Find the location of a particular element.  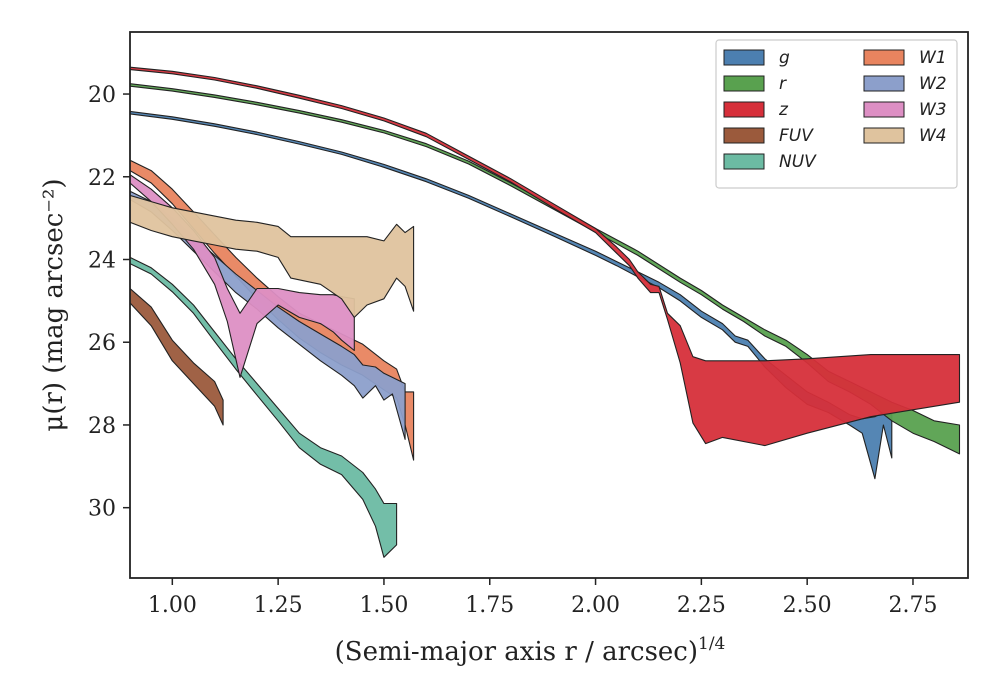

legend-label: W1 is located at coordinates (933, 58).